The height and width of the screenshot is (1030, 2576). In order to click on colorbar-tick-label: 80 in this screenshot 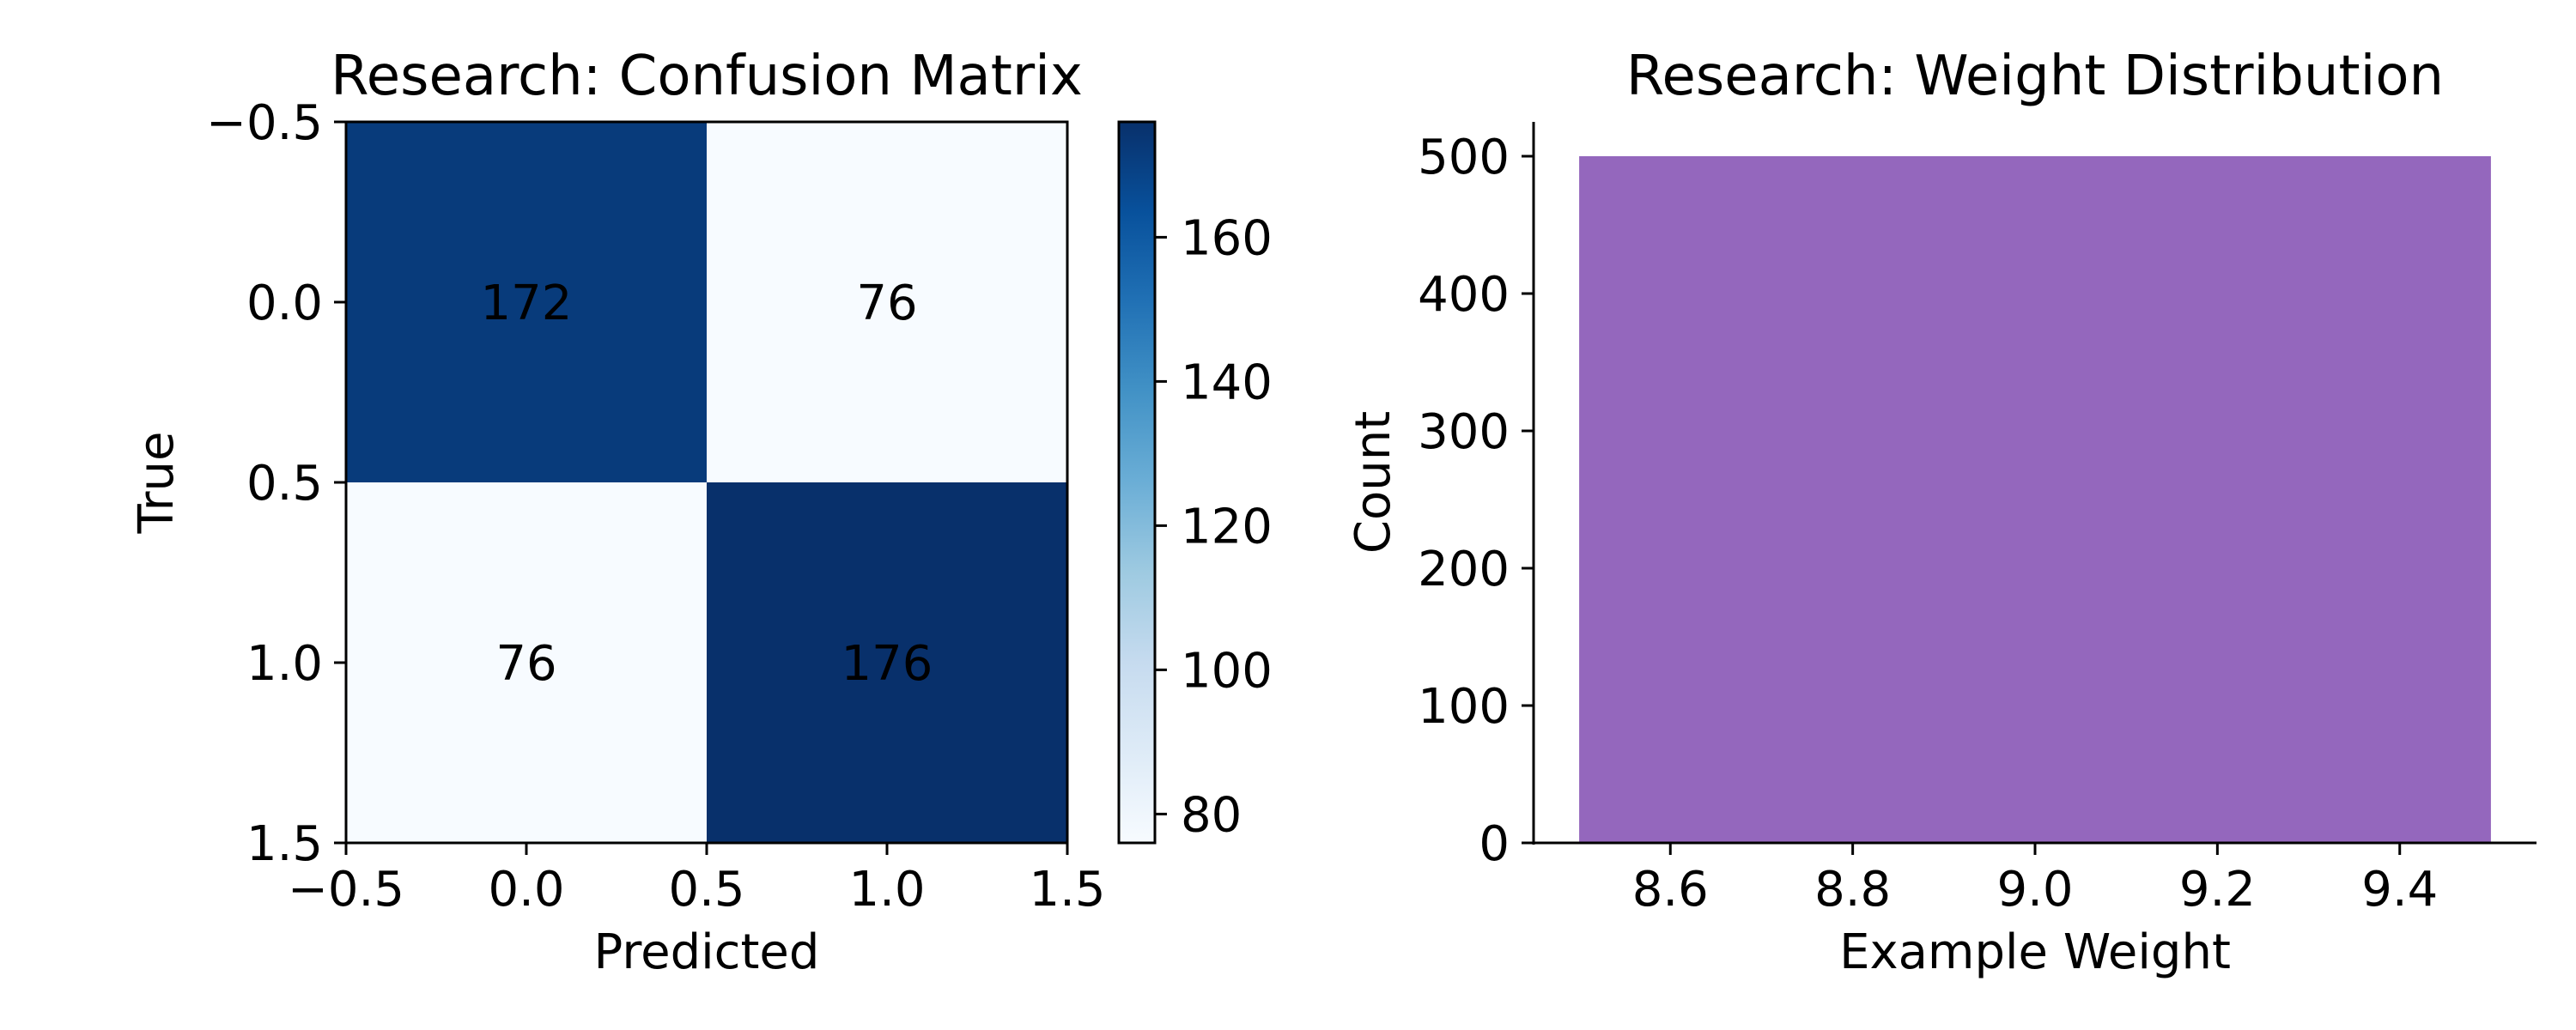, I will do `click(1211, 815)`.